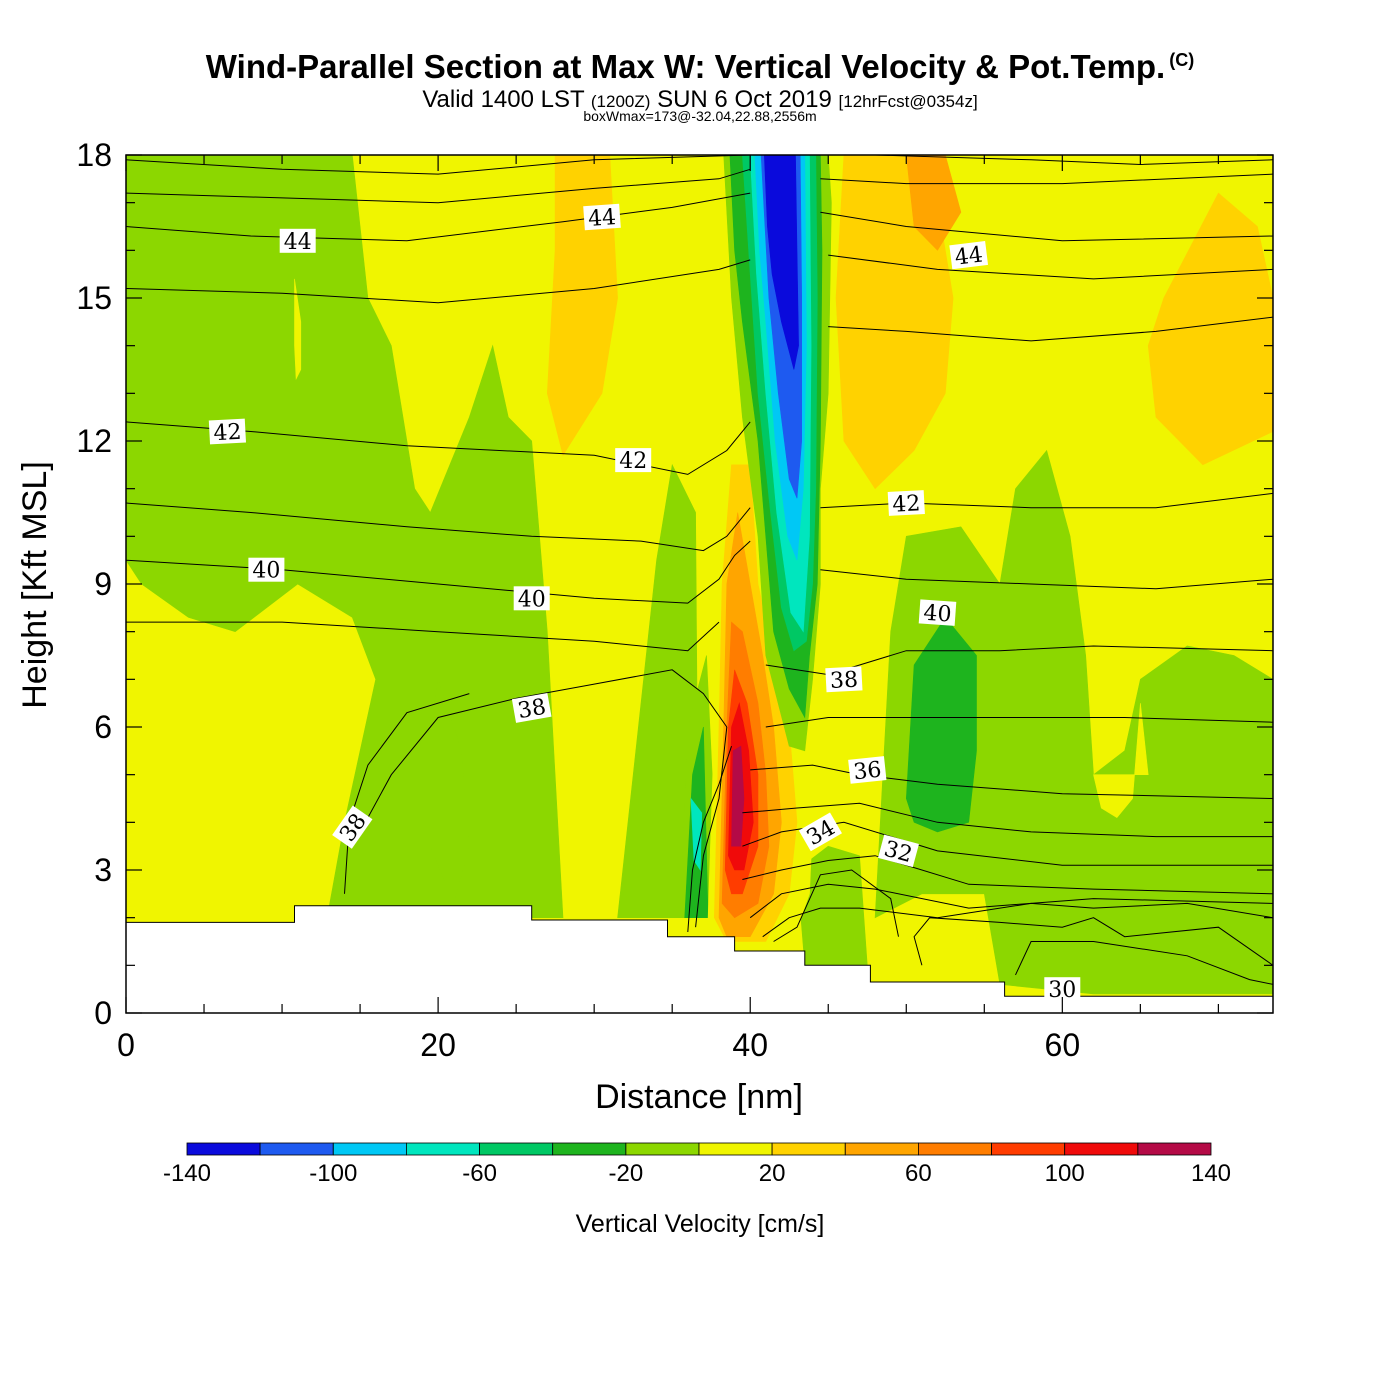  Describe the element at coordinates (1065, 1173) in the screenshot. I see `colorbar-tick-label: 100` at that location.